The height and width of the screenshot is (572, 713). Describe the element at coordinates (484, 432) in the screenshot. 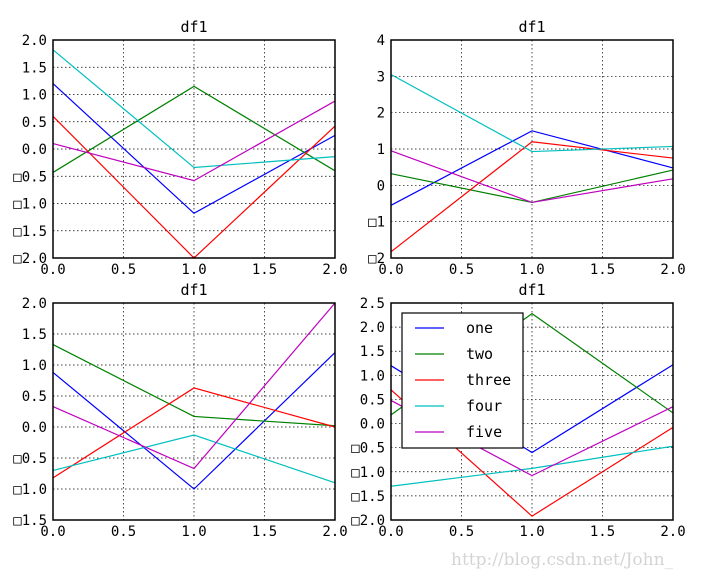

I see `legend-label-five: five` at that location.